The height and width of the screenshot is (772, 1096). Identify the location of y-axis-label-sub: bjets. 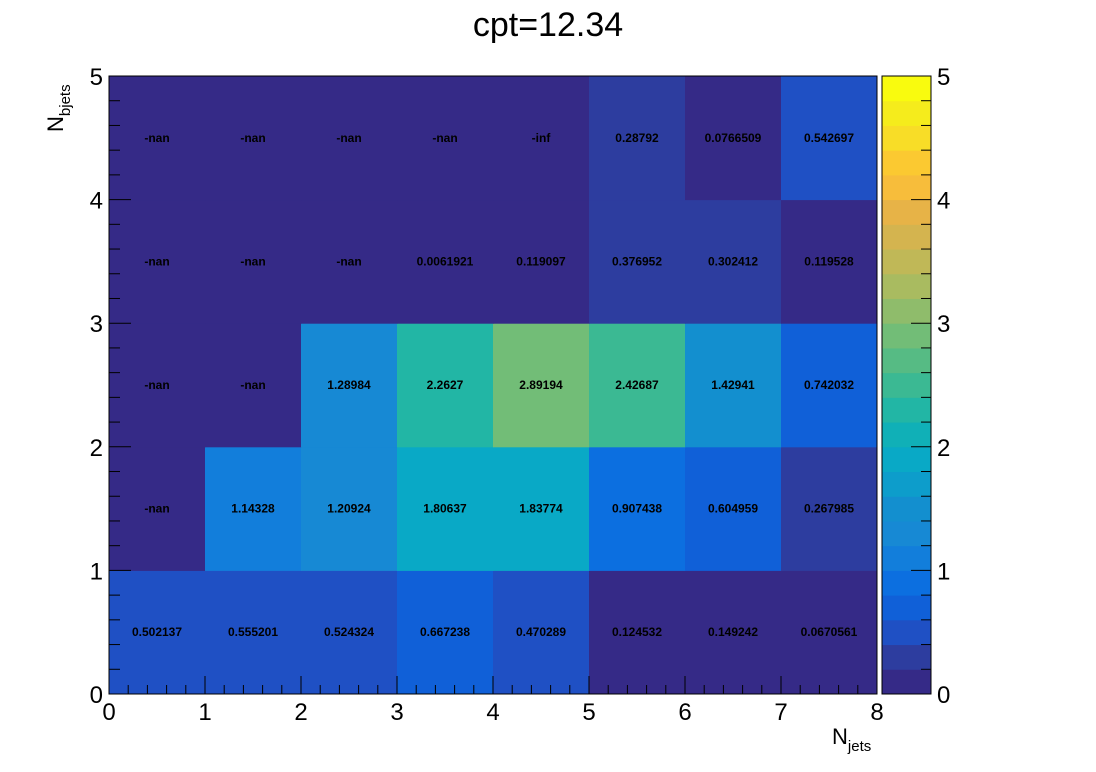
(65, 100).